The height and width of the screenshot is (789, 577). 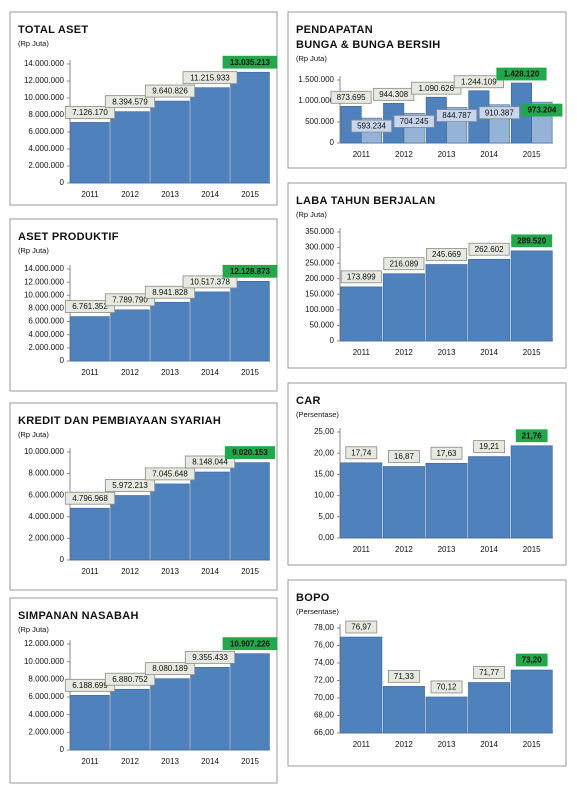 I want to click on value-label: 173.899, so click(x=361, y=276).